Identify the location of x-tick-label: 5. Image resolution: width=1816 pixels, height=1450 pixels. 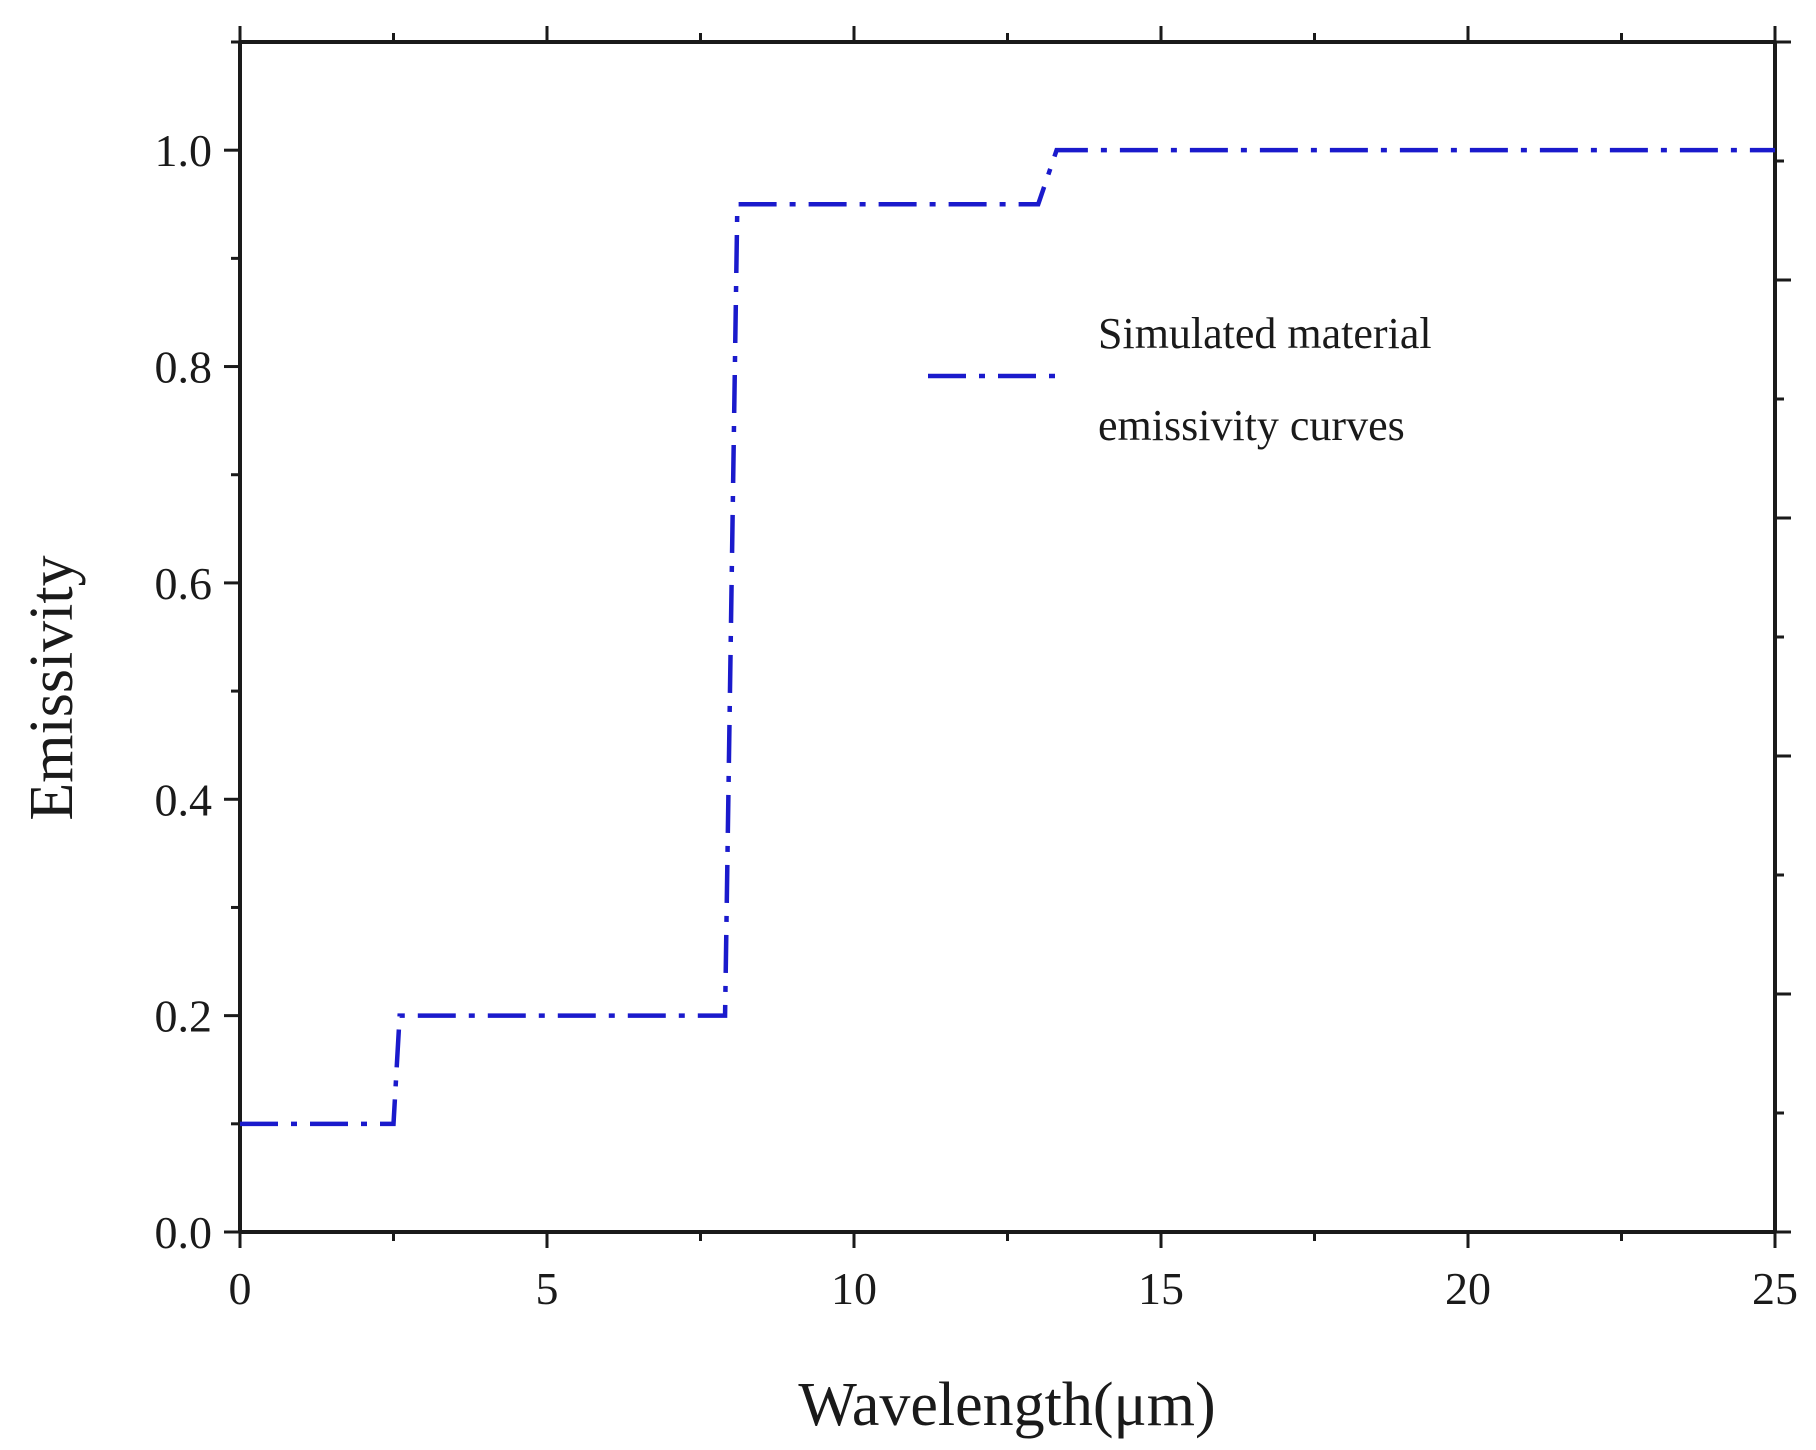
(547, 1288).